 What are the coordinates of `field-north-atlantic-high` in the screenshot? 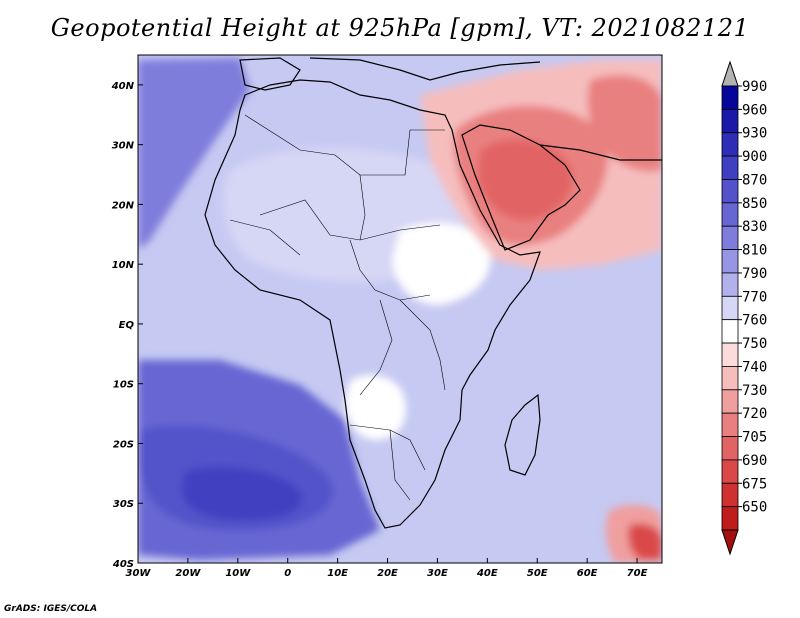 It's located at (194, 154).